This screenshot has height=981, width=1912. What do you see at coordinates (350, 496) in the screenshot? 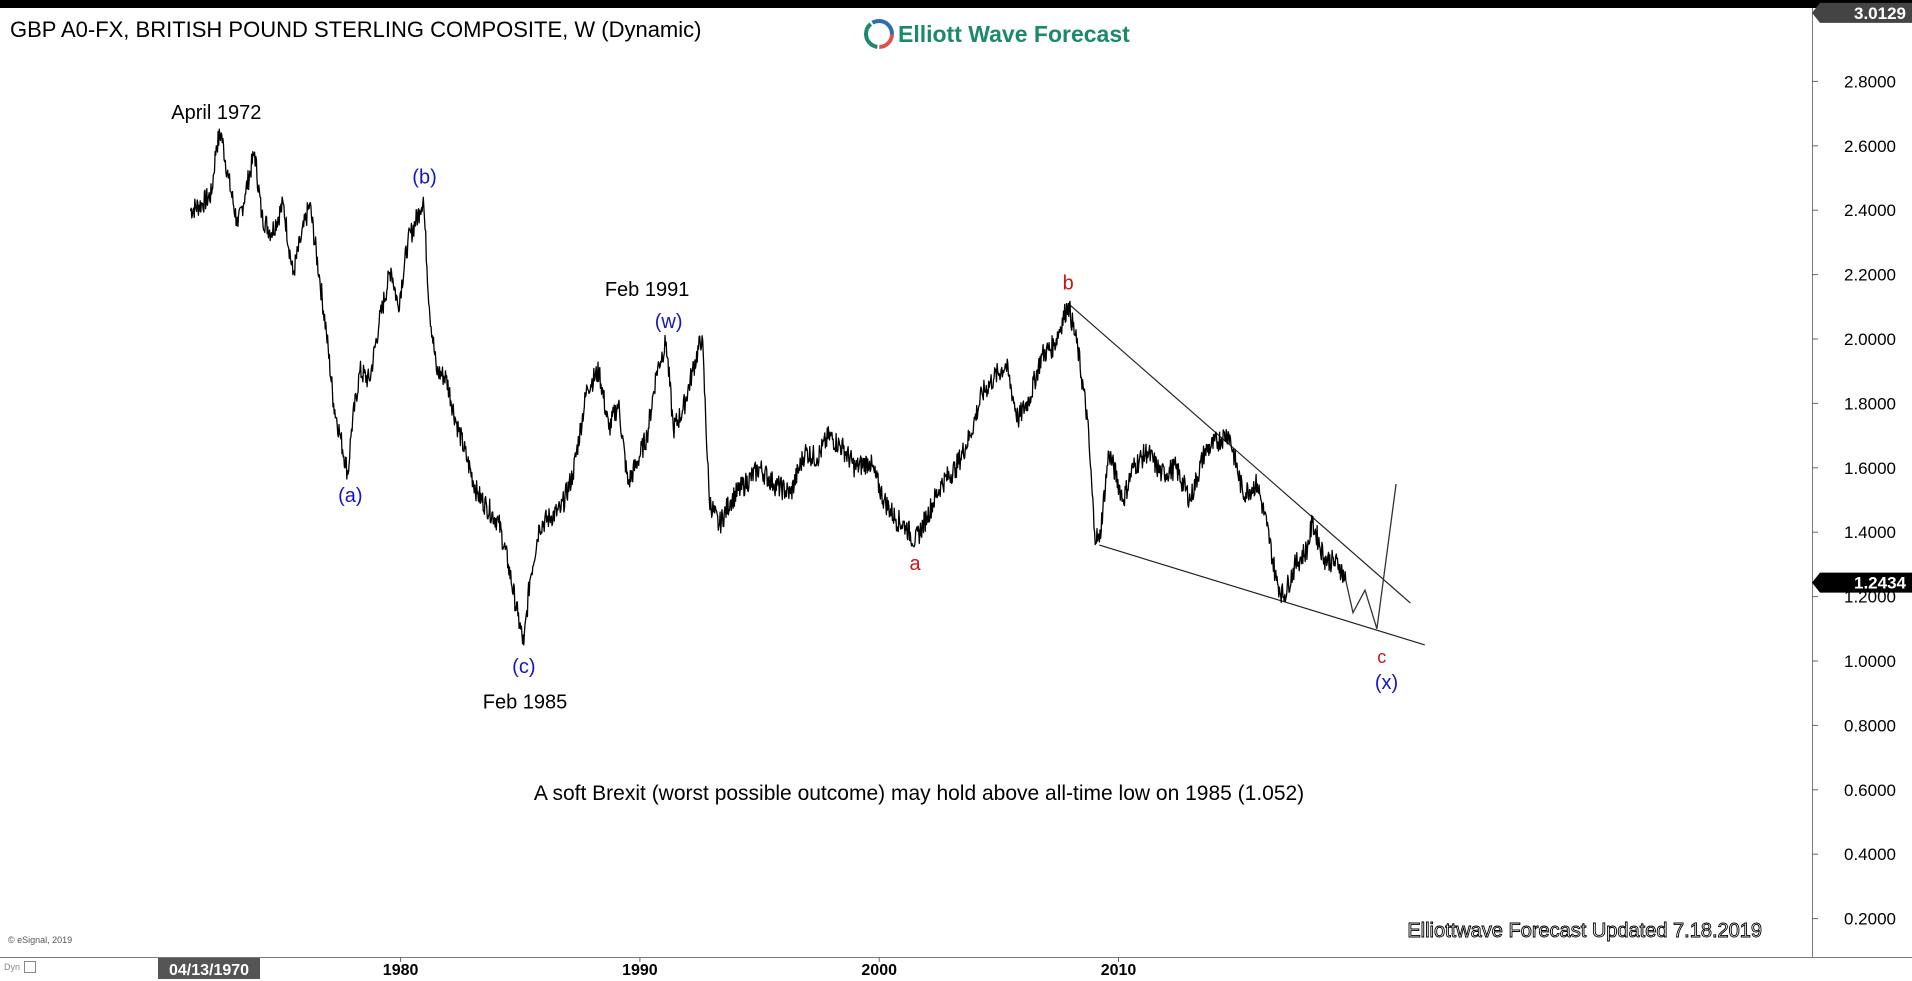
I see `wave-label-3: (a)` at bounding box center [350, 496].